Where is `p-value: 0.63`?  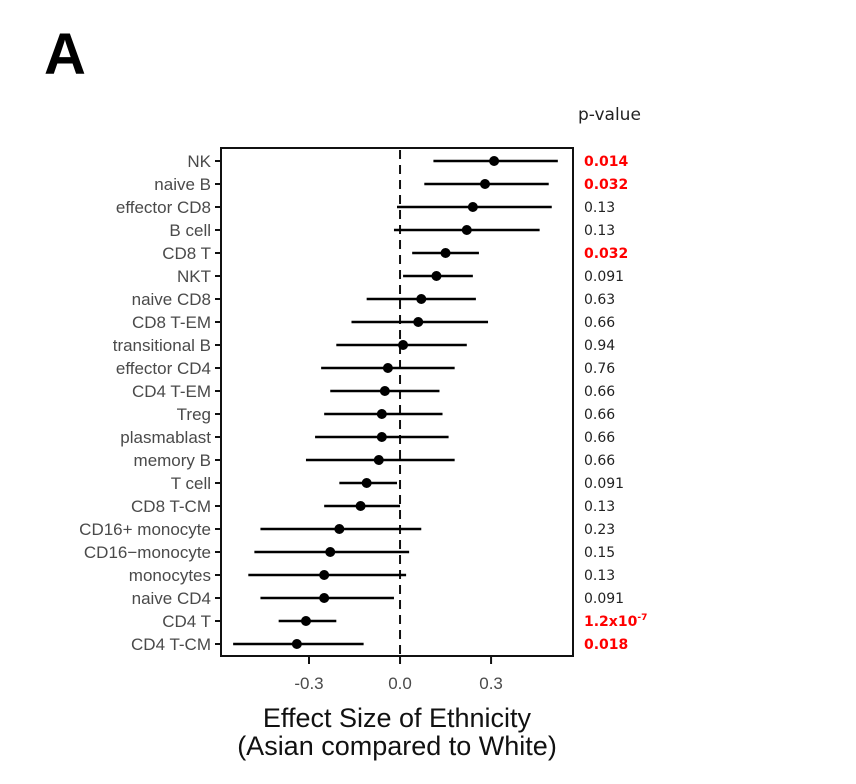 p-value: 0.63 is located at coordinates (599, 300).